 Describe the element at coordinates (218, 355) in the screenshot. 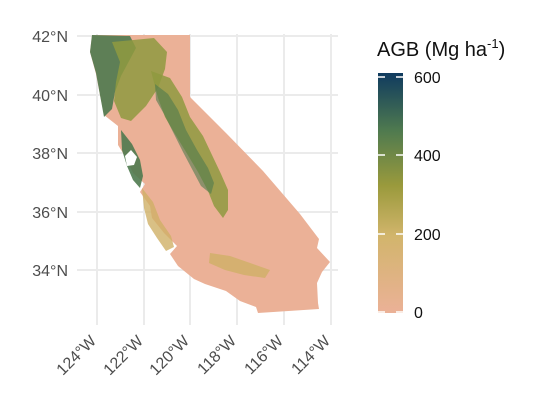

I see `longitude-label-118: 118°W` at that location.